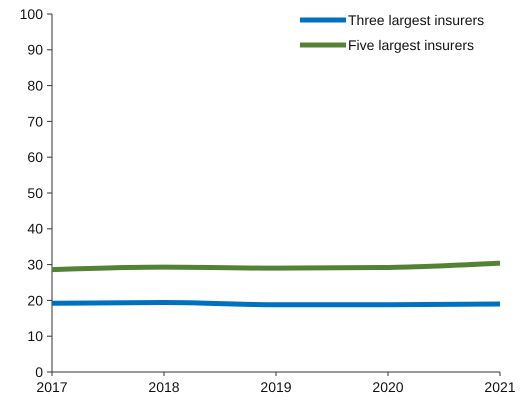 This screenshot has height=405, width=520. Describe the element at coordinates (35, 157) in the screenshot. I see `y-tick-label: 60` at that location.